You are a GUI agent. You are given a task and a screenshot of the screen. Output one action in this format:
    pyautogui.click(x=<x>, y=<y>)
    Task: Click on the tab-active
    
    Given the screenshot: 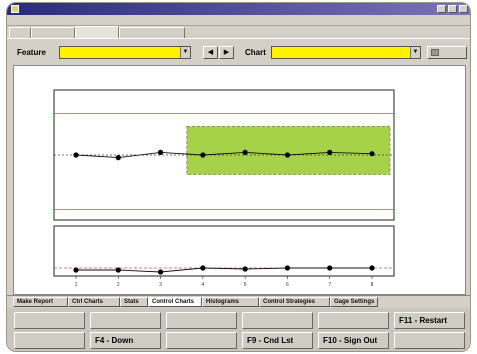 What is the action you would take?
    pyautogui.click(x=97, y=32)
    